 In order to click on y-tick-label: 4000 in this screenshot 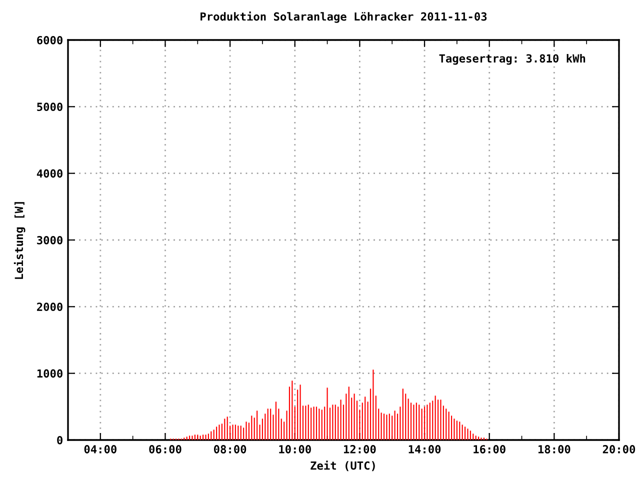, I will do `click(49, 173)`.